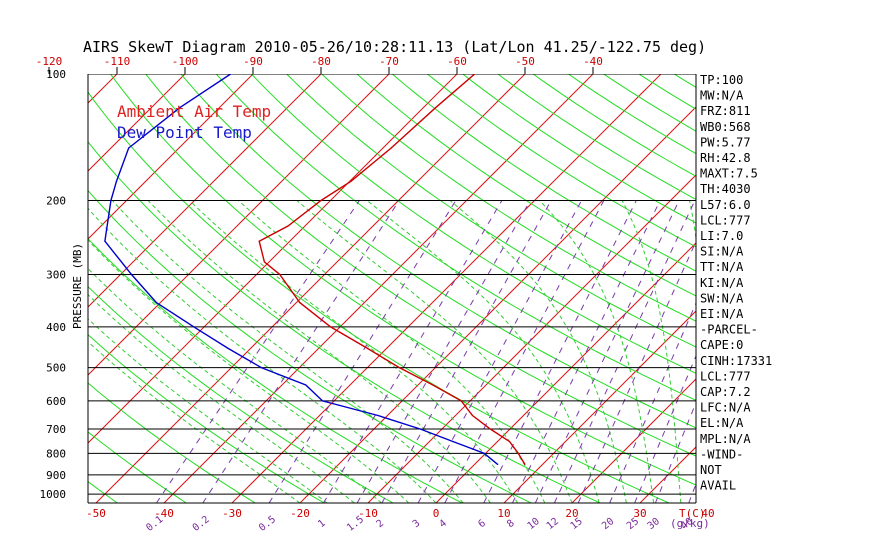  What do you see at coordinates (77, 286) in the screenshot?
I see `y-axis-label: PRESSURE (MB)` at bounding box center [77, 286].